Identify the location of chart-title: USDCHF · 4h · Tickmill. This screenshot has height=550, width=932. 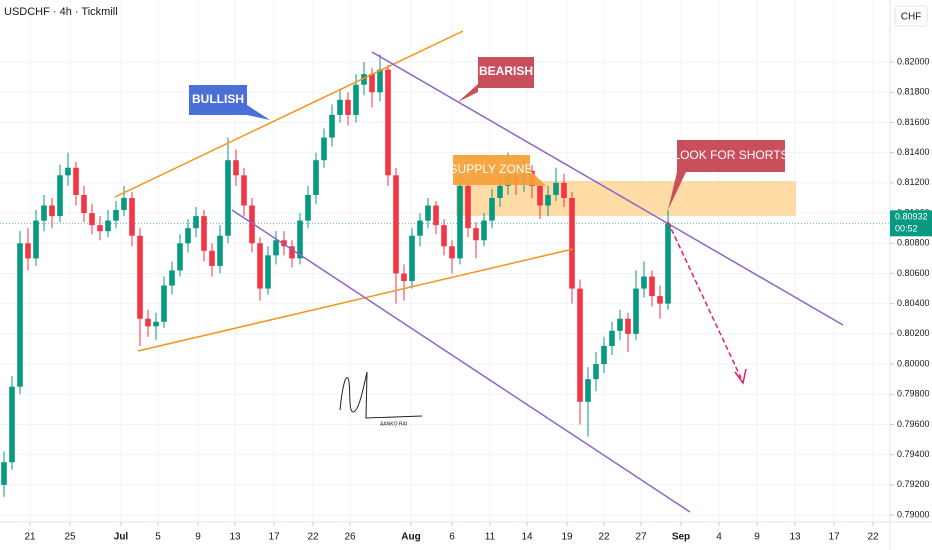
(61, 12).